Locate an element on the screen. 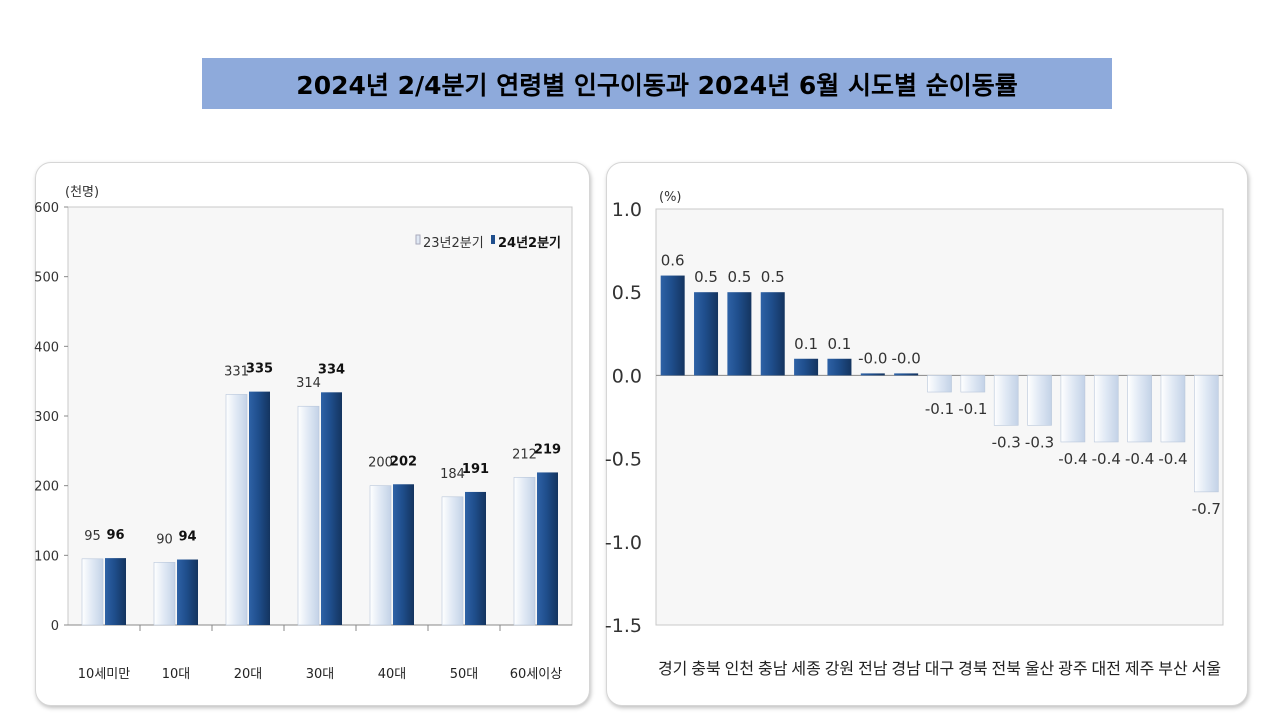  left-x-tick-label: 10세미만 is located at coordinates (104, 674).